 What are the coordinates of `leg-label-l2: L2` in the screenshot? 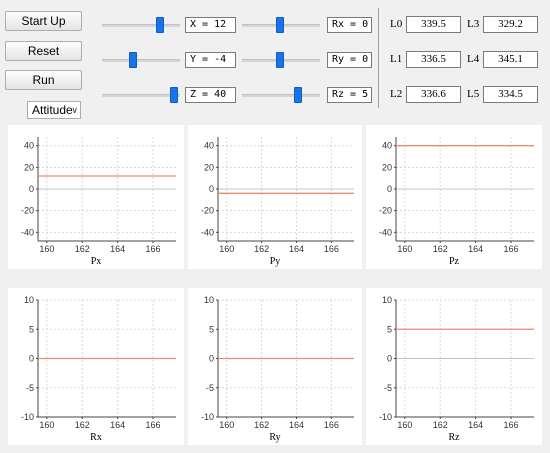 It's located at (396, 94).